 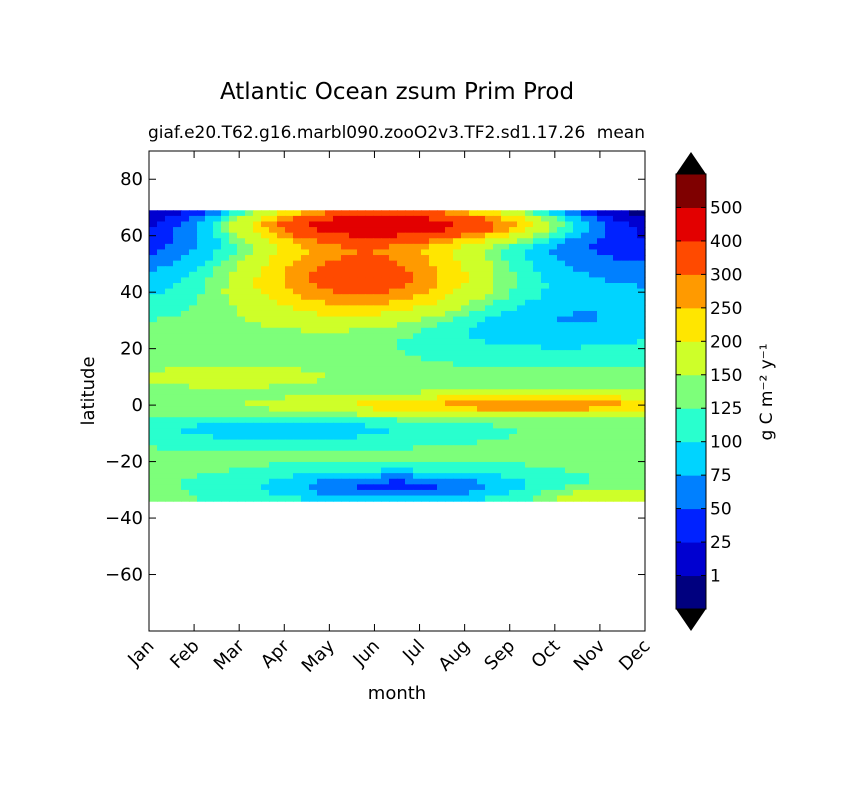 What do you see at coordinates (634, 655) in the screenshot?
I see `x-tick-label: Dec` at bounding box center [634, 655].